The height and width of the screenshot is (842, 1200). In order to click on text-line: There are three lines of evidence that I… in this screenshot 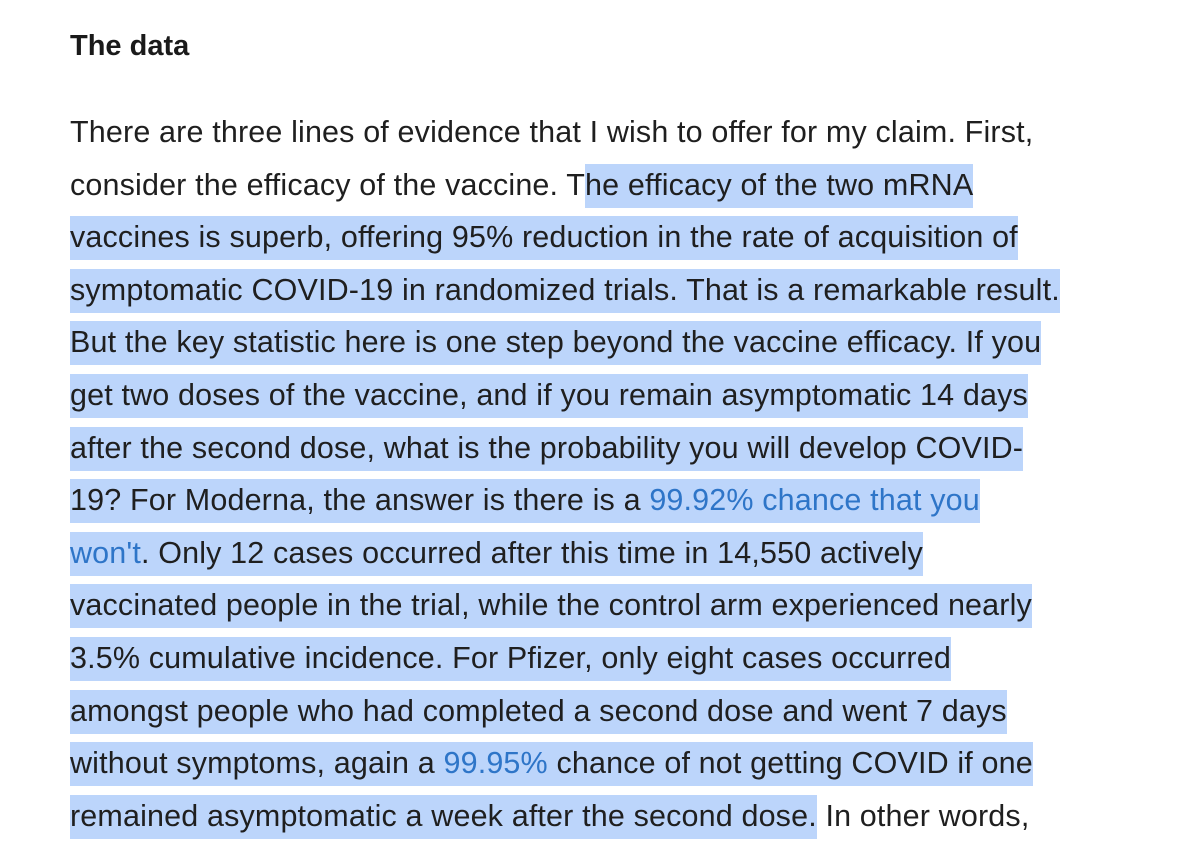, I will do `click(552, 132)`.